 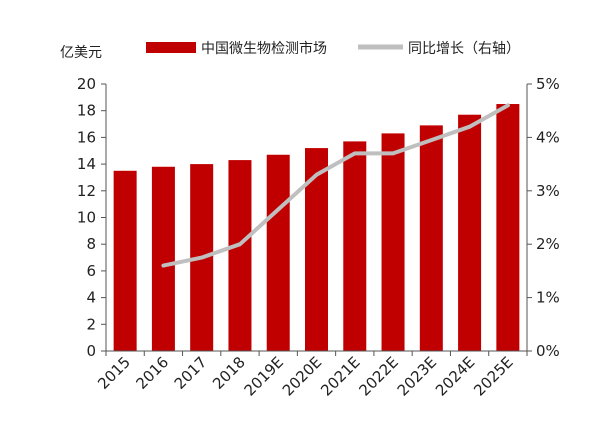 What do you see at coordinates (355, 246) in the screenshot?
I see `bar-2021E` at bounding box center [355, 246].